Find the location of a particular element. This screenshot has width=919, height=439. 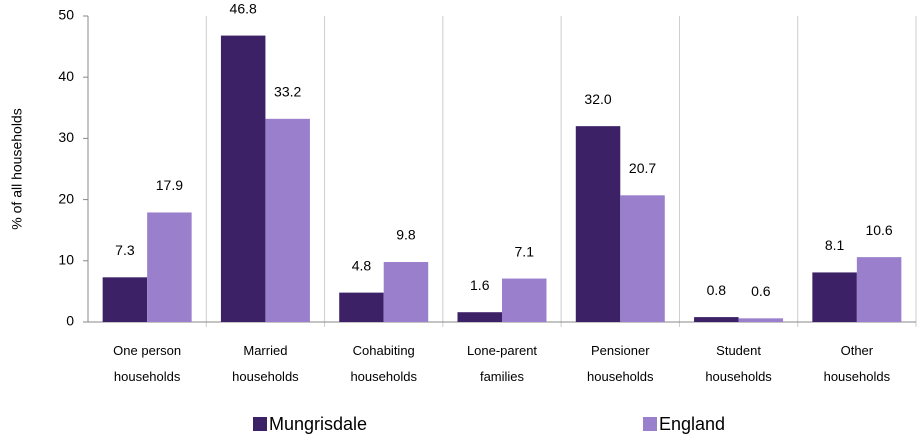

value-label: 17.9 is located at coordinates (169, 185).